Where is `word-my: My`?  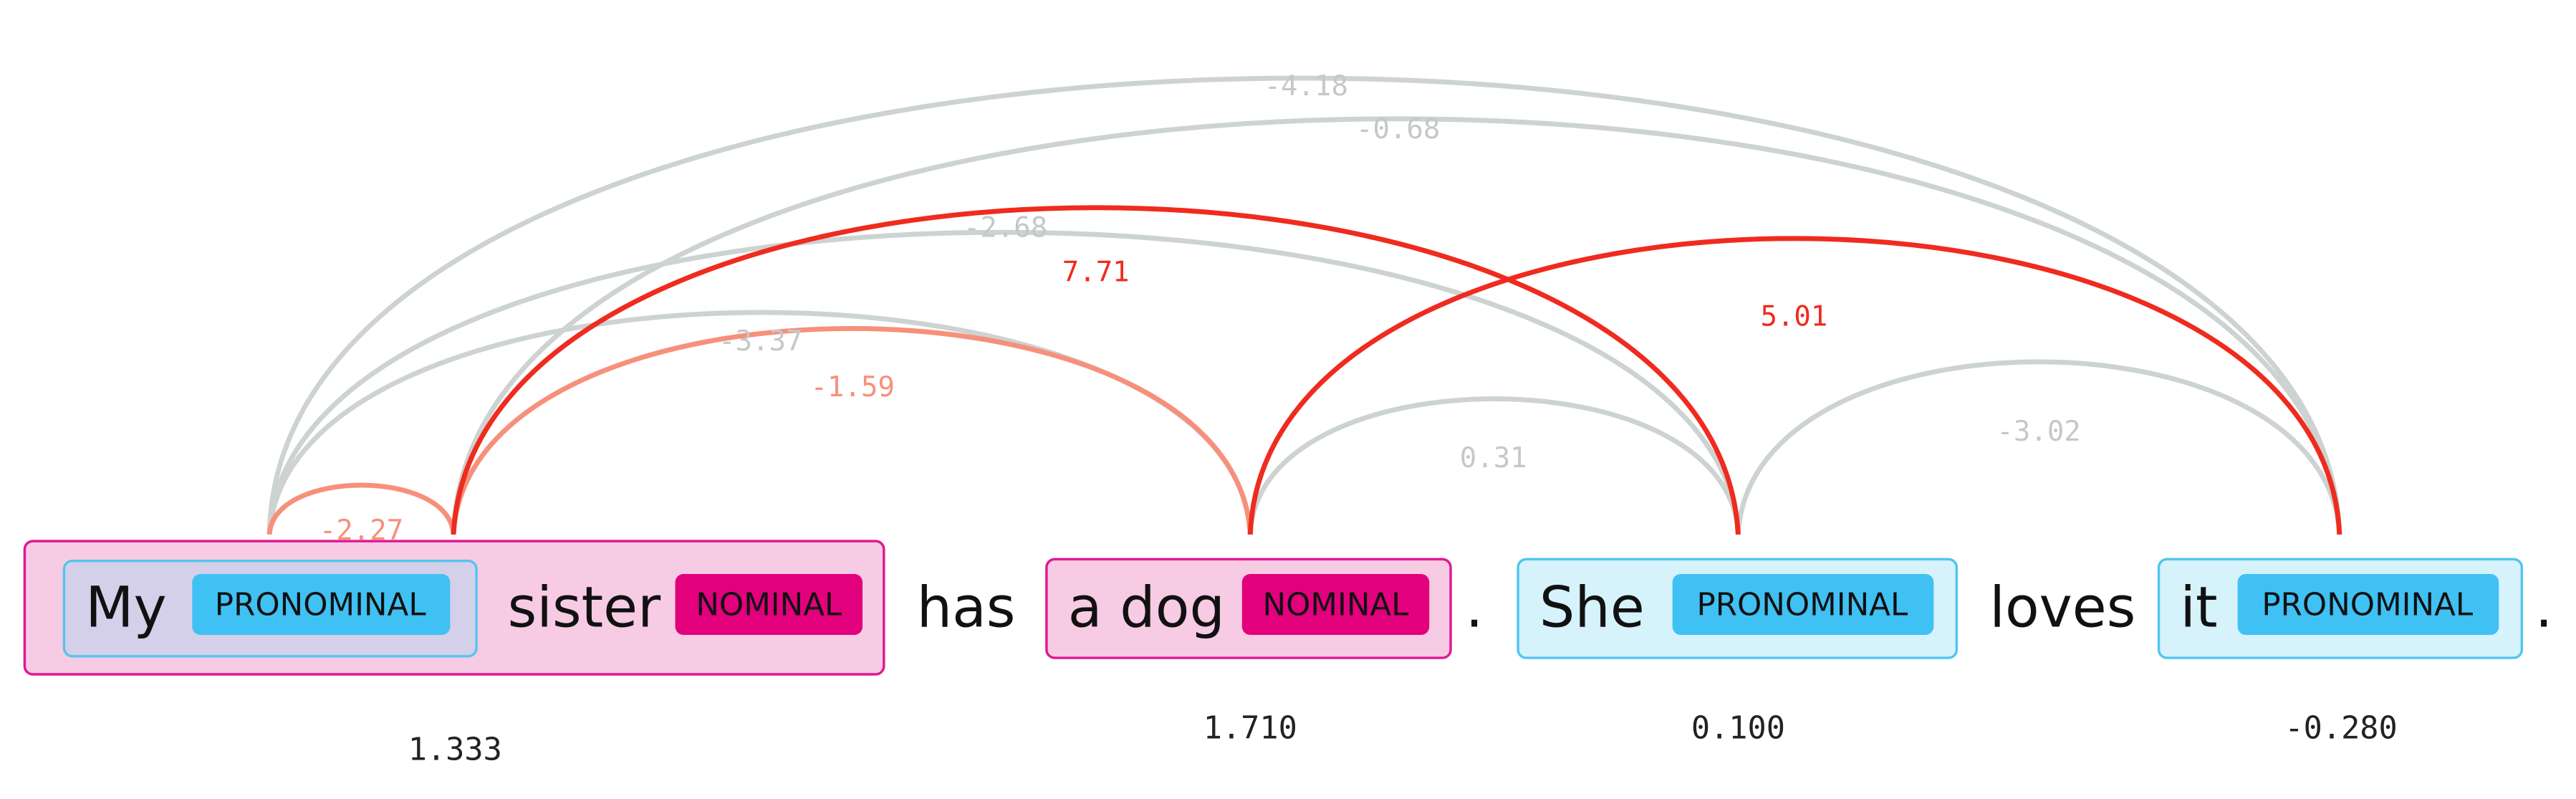 word-my: My is located at coordinates (125, 607).